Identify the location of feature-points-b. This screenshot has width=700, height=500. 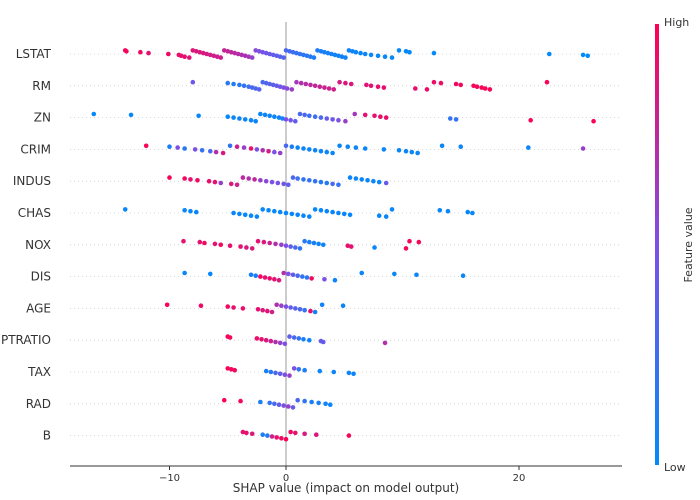
(296, 435).